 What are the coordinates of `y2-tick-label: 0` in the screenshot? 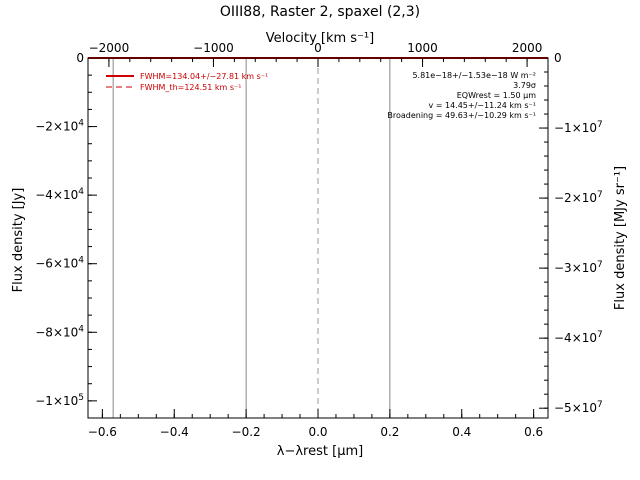 It's located at (558, 58).